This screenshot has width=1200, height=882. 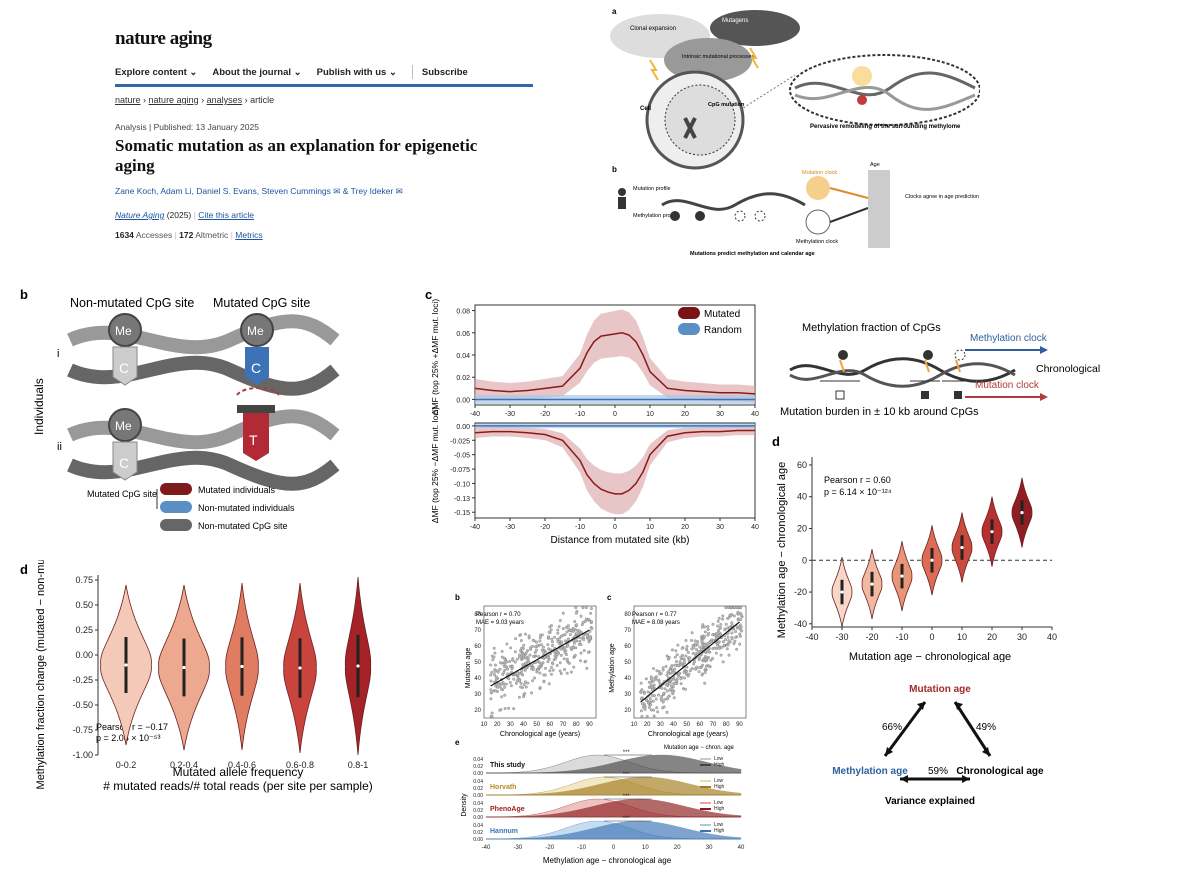 I want to click on clonal-label: Clonal expansion, so click(x=653, y=29).